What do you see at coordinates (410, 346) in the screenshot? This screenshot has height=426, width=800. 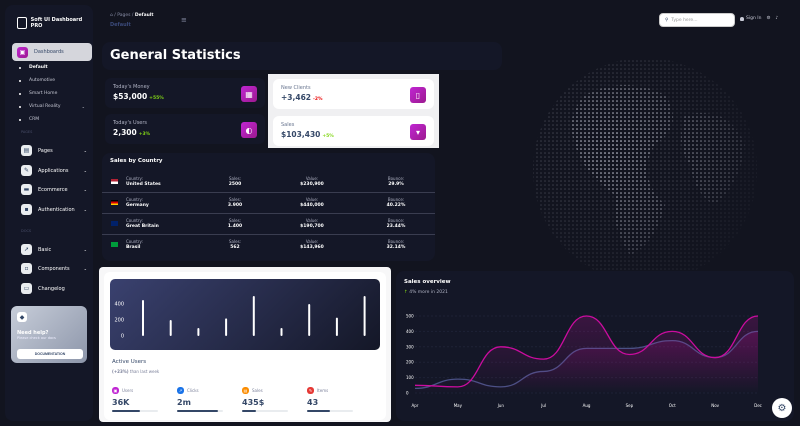 I see `y-tick-label: 300` at bounding box center [410, 346].